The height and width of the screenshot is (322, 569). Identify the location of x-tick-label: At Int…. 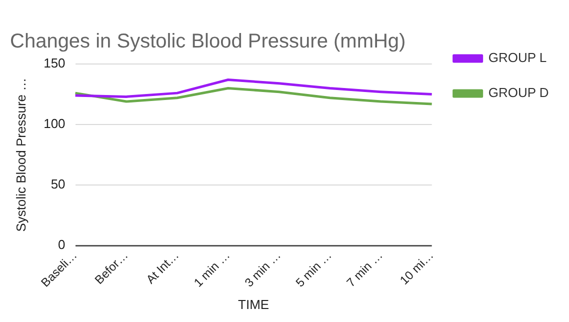
(162, 267).